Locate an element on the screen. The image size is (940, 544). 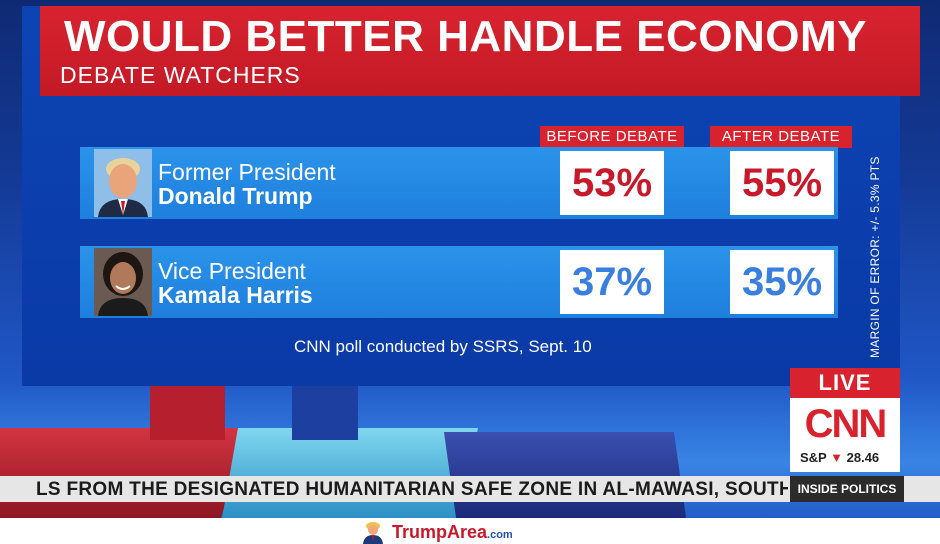
watermark-name: TrumpArea is located at coordinates (440, 532).